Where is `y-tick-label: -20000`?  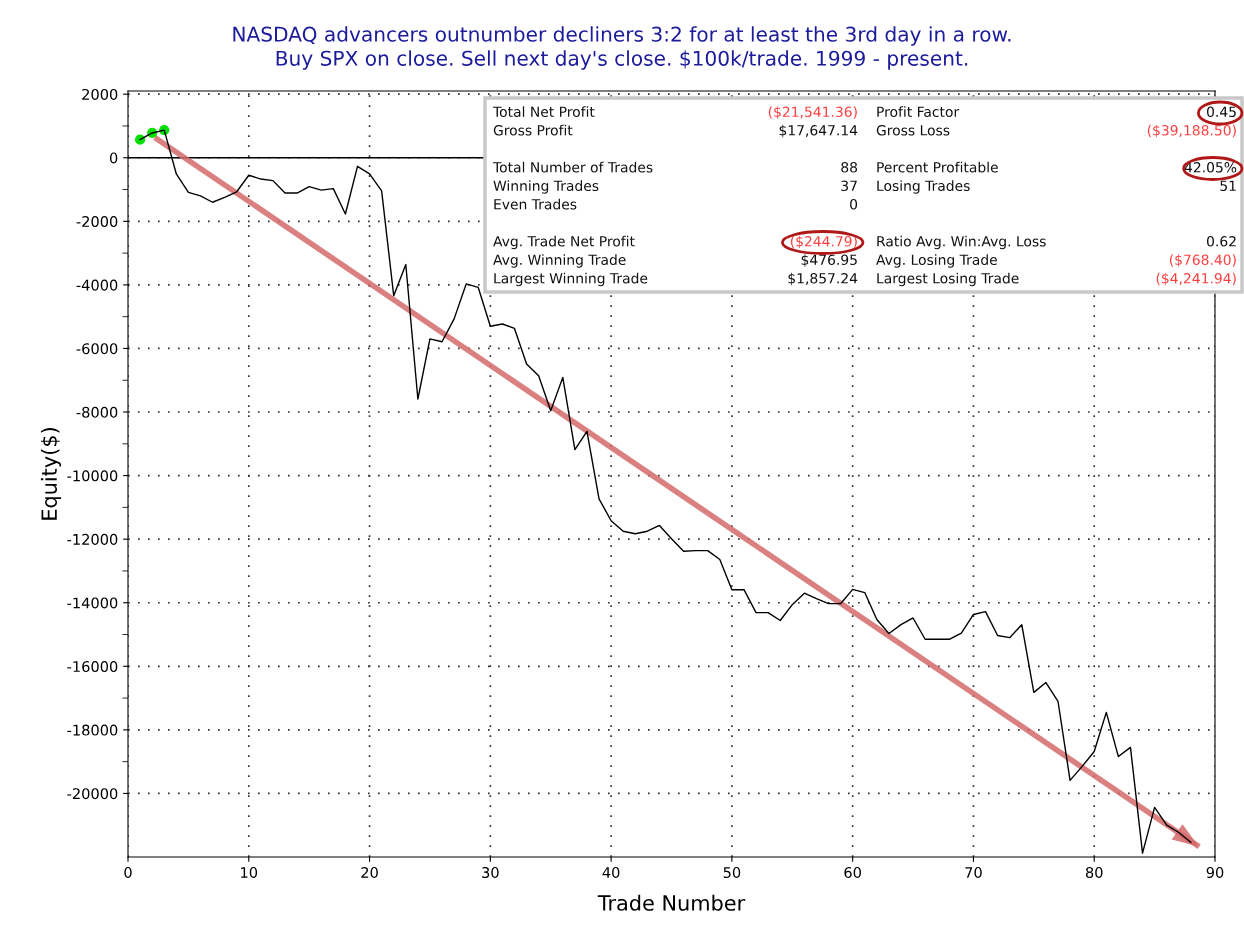
y-tick-label: -20000 is located at coordinates (92, 794).